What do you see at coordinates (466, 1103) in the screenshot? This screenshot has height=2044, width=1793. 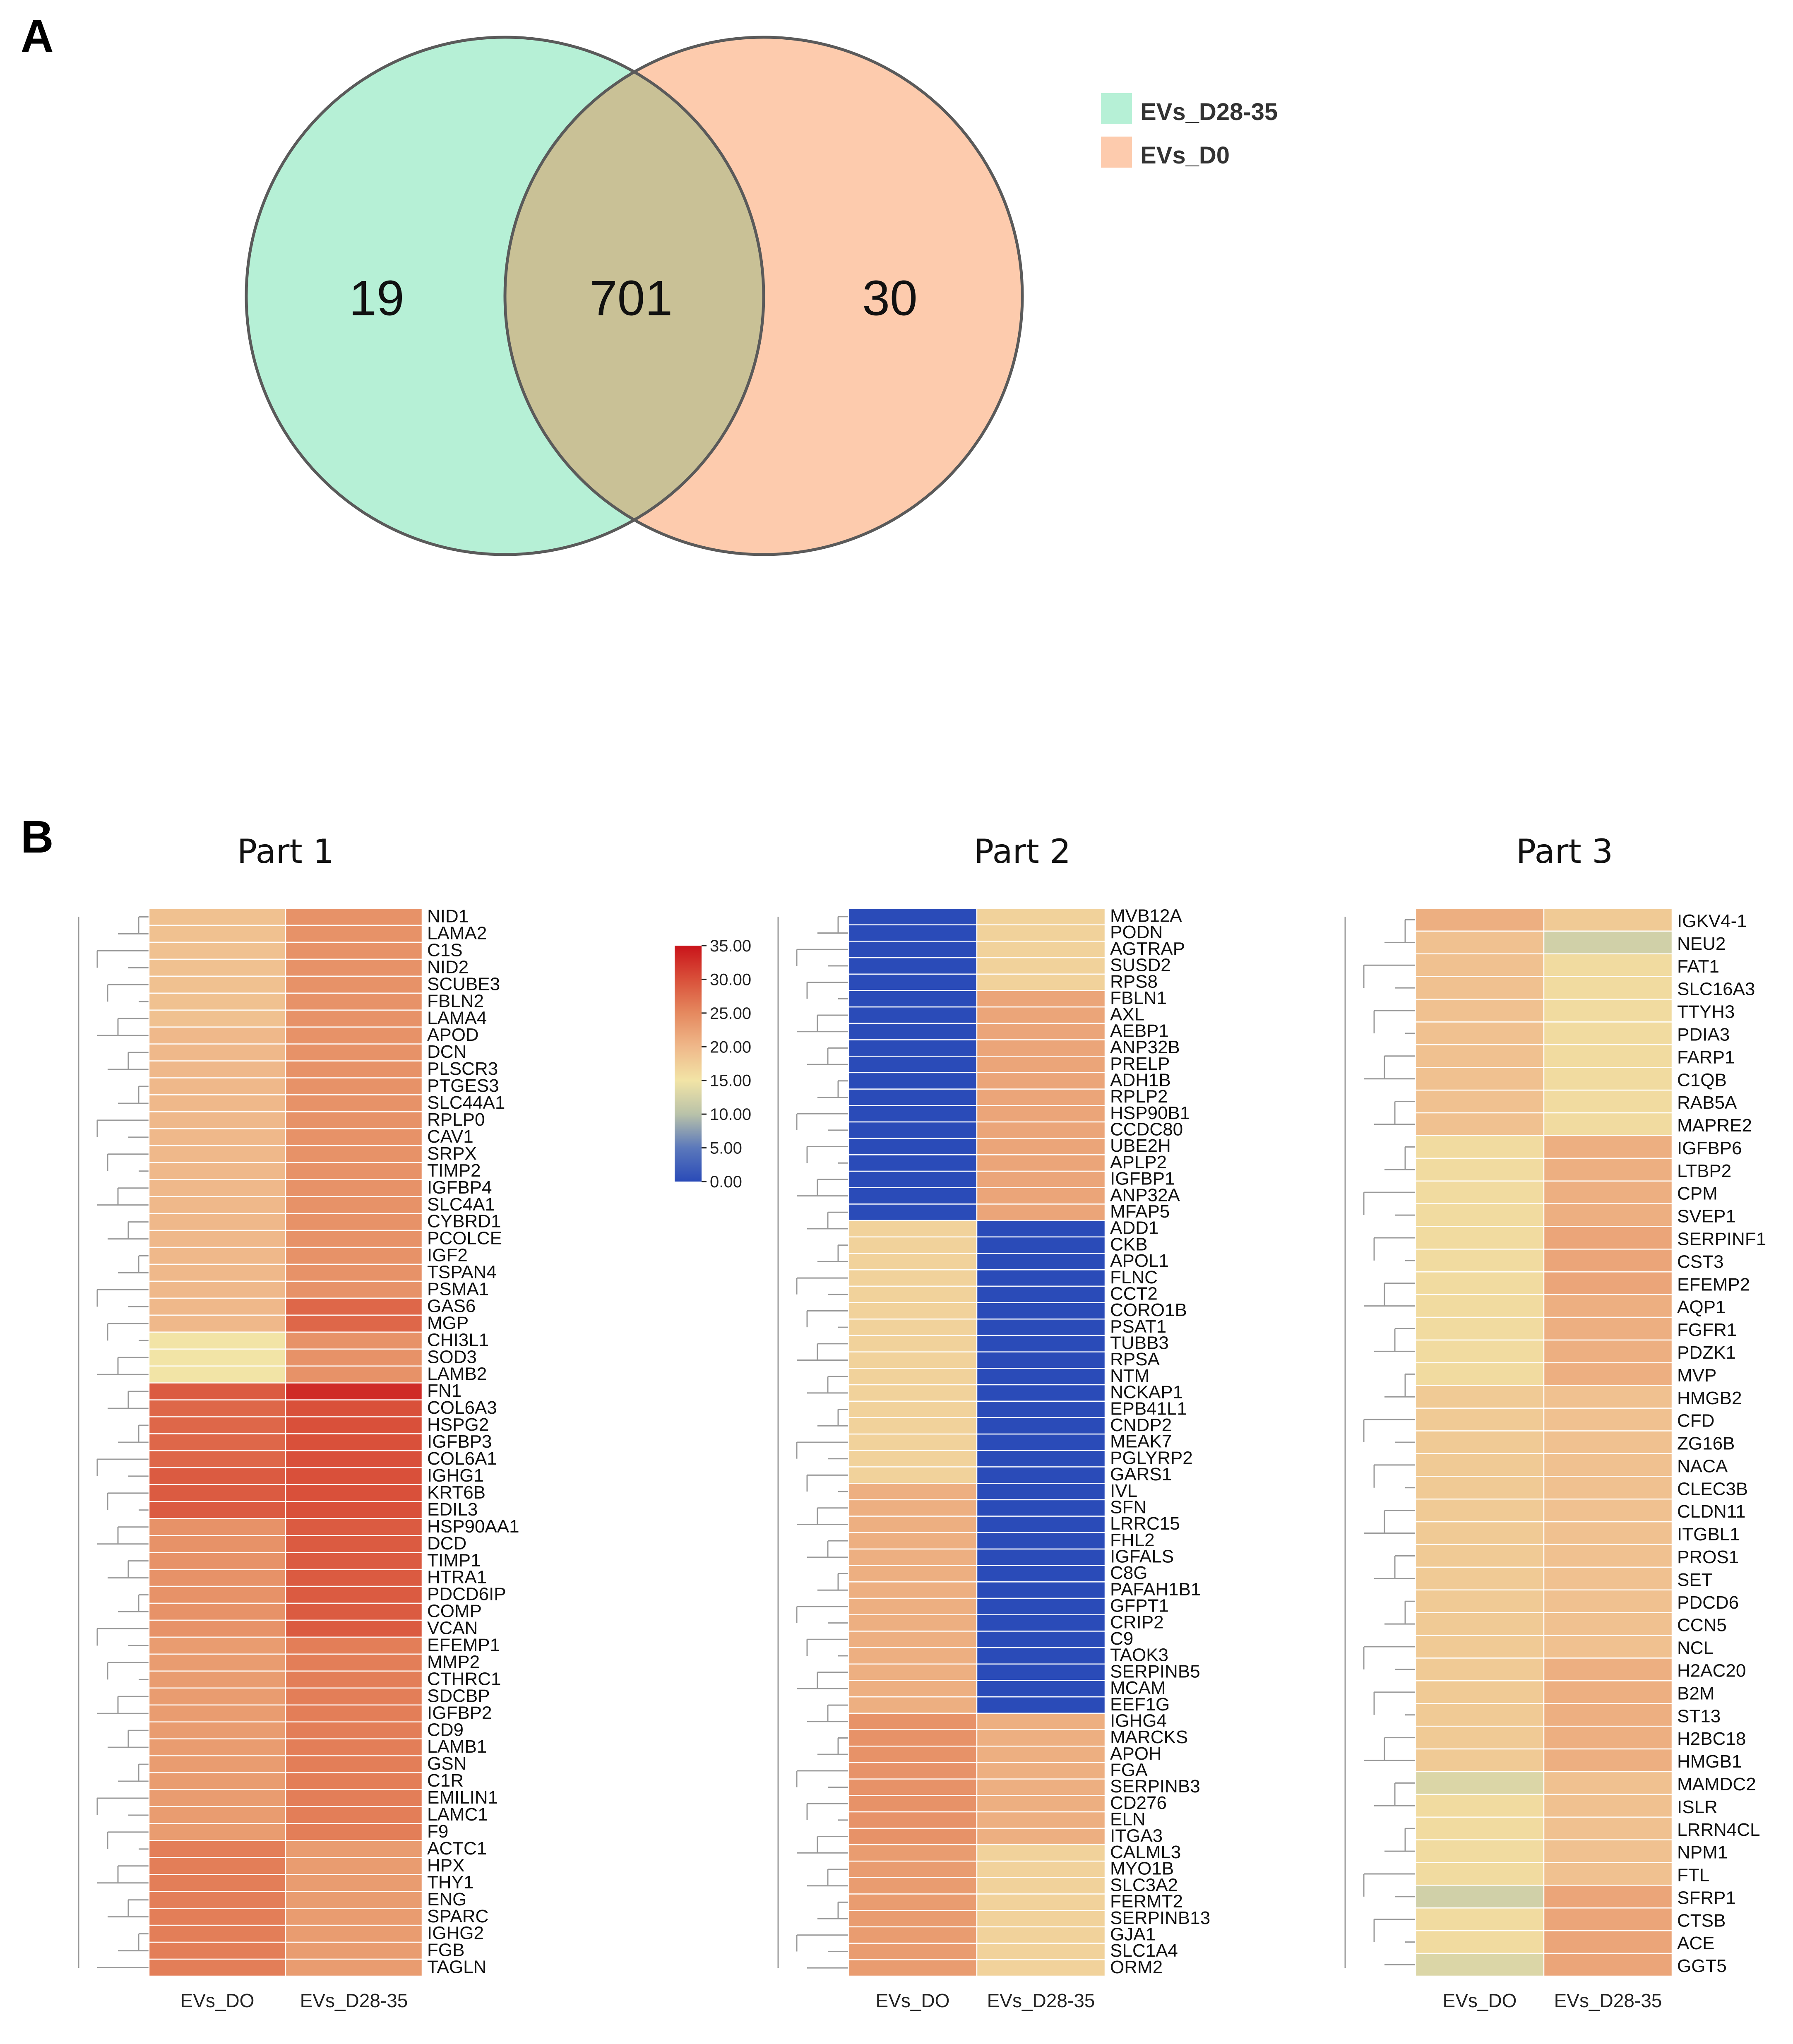 I see `gene-label: SLC44A1` at bounding box center [466, 1103].